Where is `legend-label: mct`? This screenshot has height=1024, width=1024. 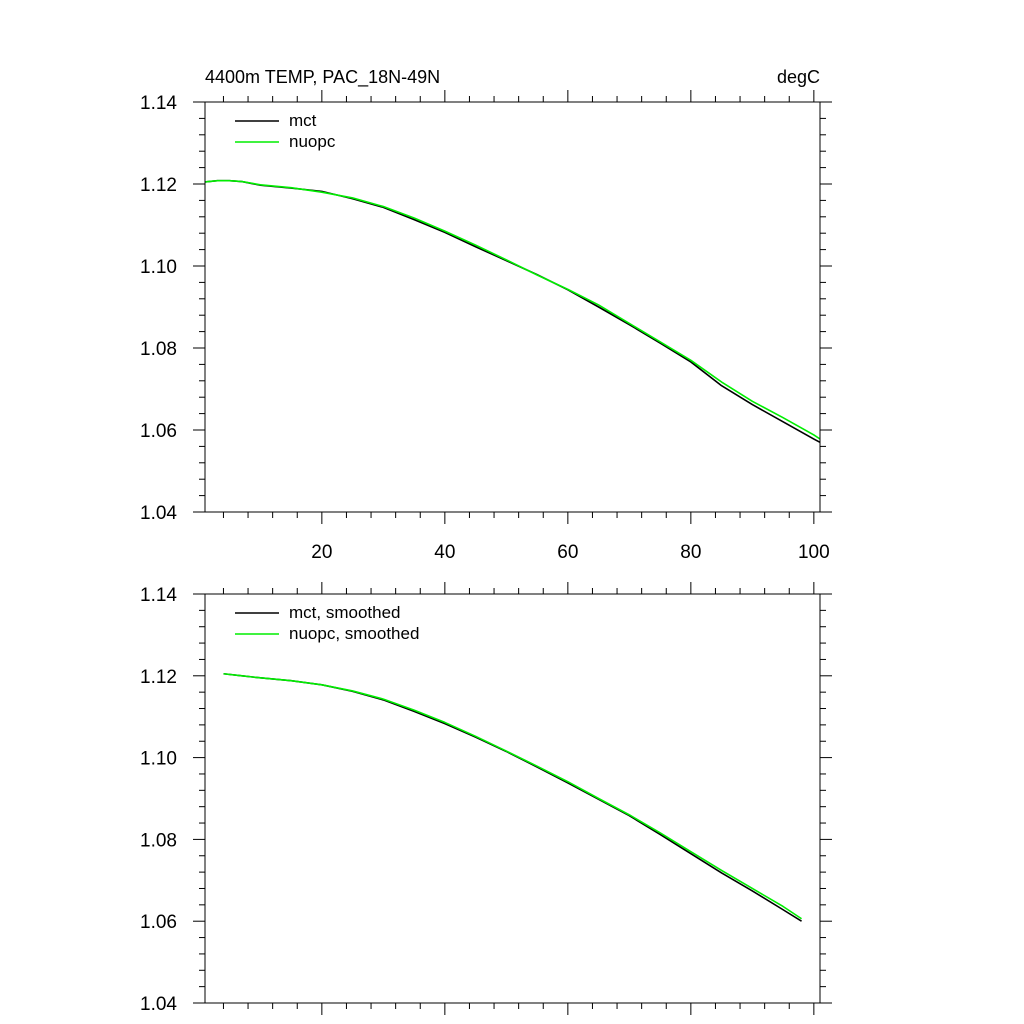 legend-label: mct is located at coordinates (303, 120).